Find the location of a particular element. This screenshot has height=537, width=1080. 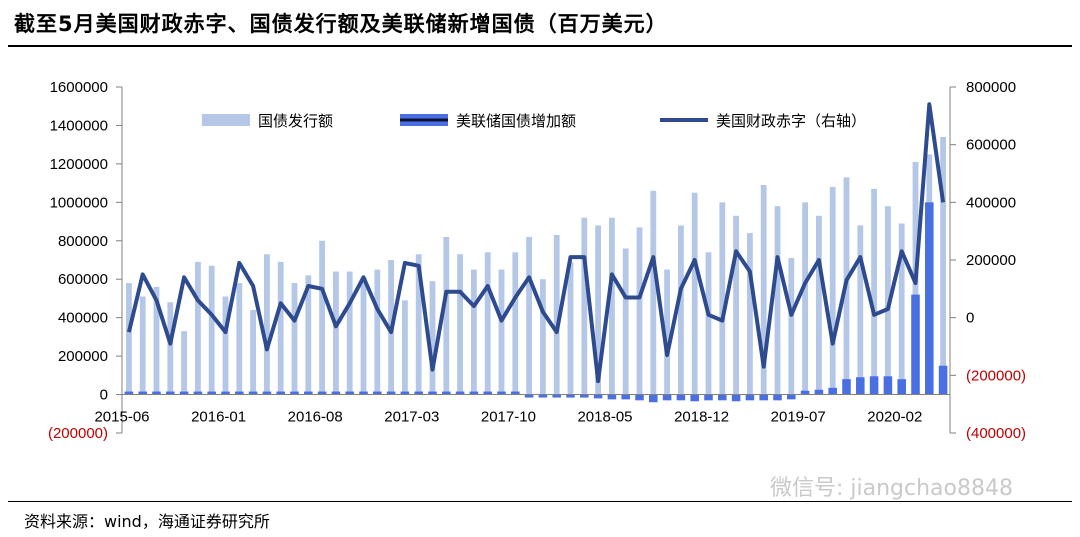

source-note: 资料来源：wind，海通证券研究所 is located at coordinates (147, 521).